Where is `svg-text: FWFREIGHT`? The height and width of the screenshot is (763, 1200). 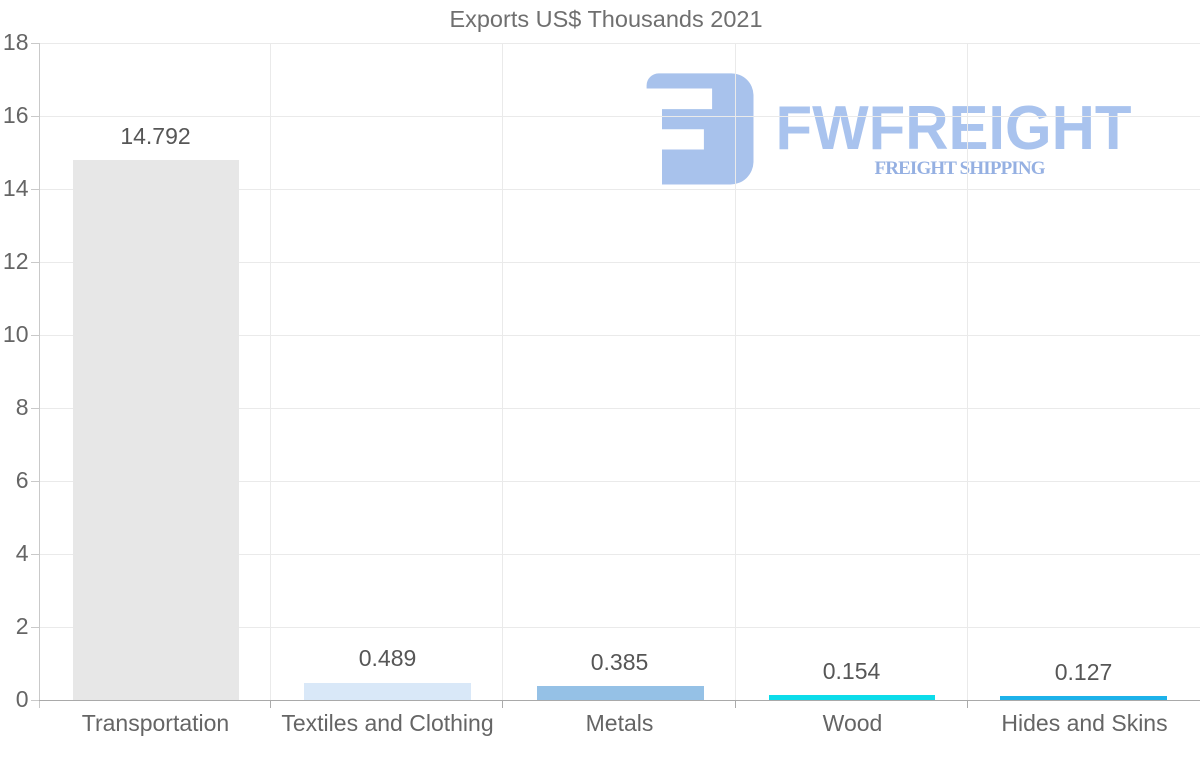 svg-text: FWFREIGHT is located at coordinates (954, 128).